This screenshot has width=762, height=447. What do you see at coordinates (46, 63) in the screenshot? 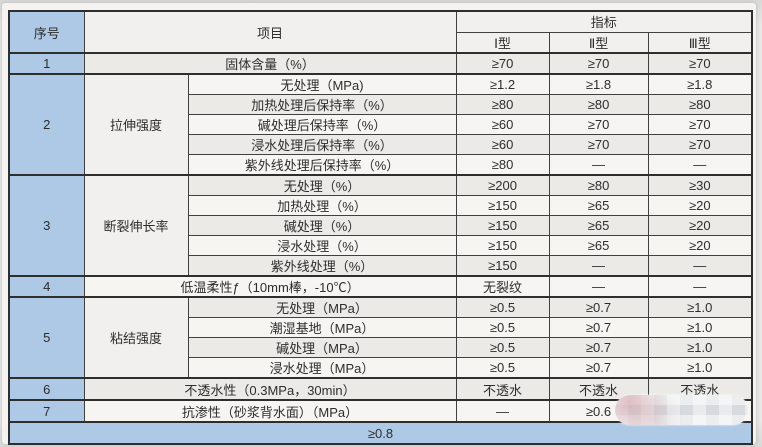
I see `row-number-cell: 1` at bounding box center [46, 63].